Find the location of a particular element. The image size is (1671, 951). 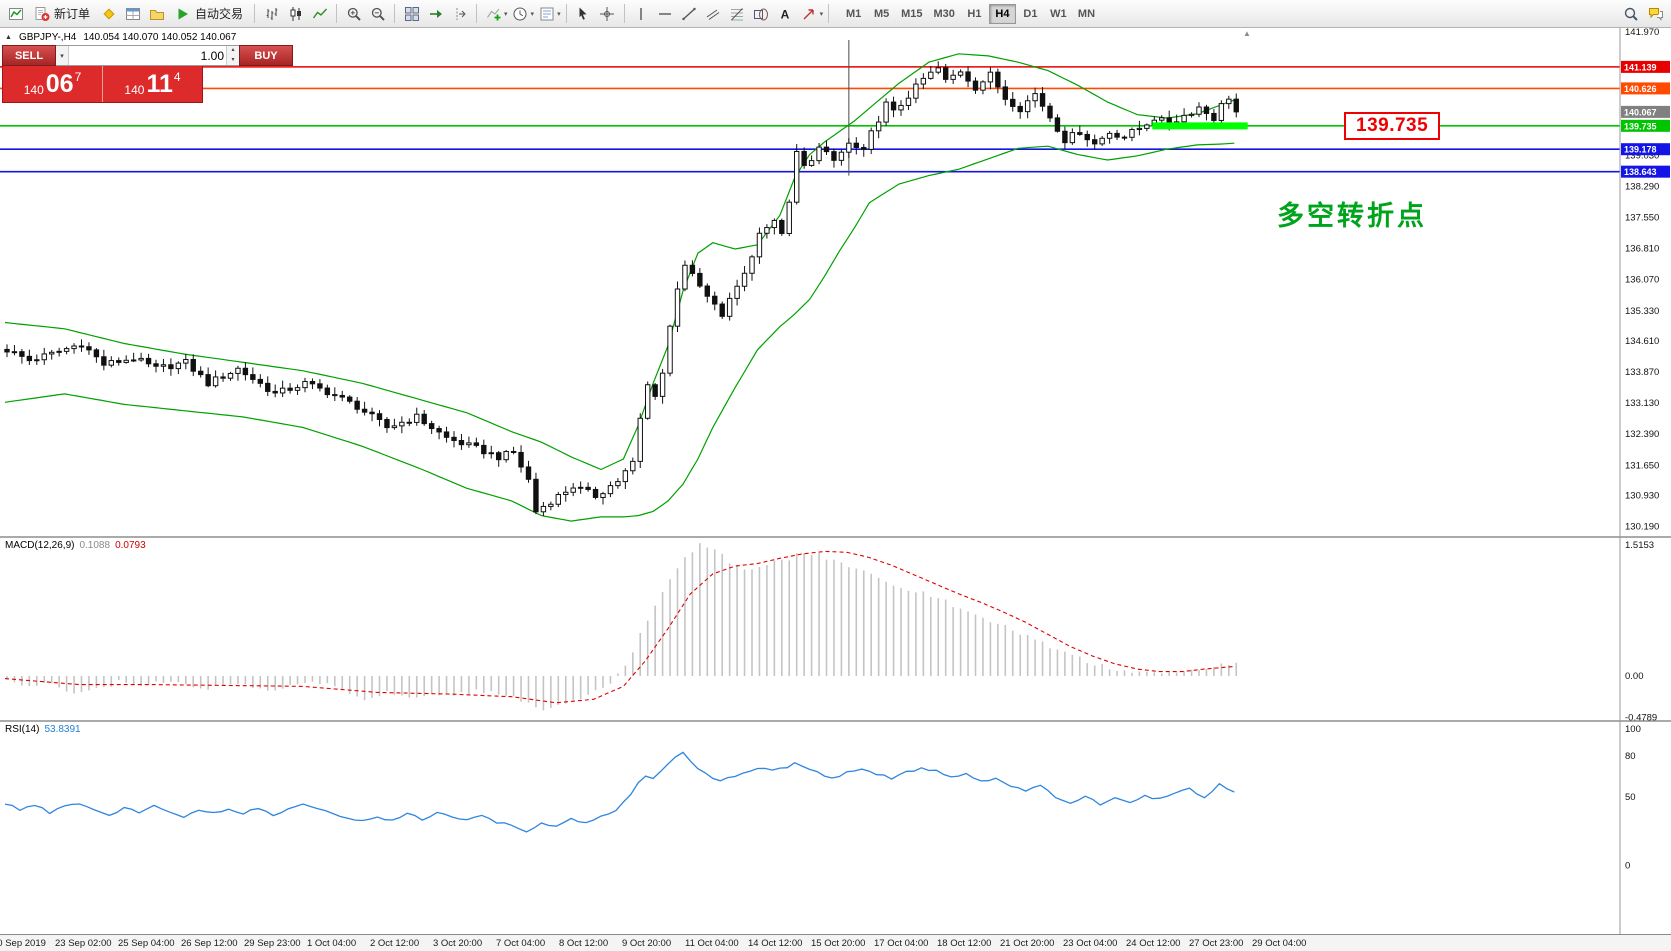

svg-text: -0.4789 is located at coordinates (1641, 717).